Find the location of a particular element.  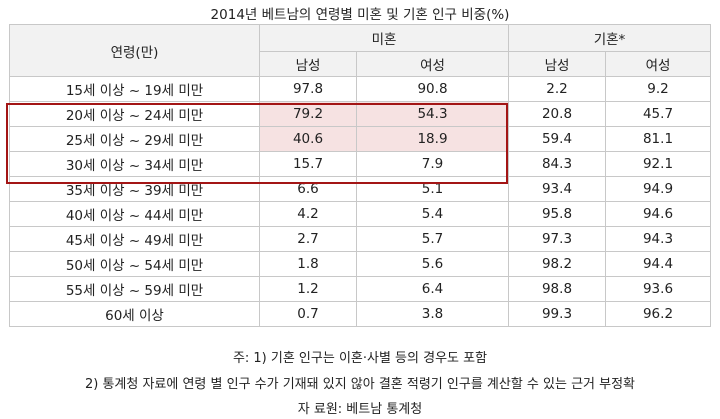

single-female-cell: 5.7 is located at coordinates (432, 239).